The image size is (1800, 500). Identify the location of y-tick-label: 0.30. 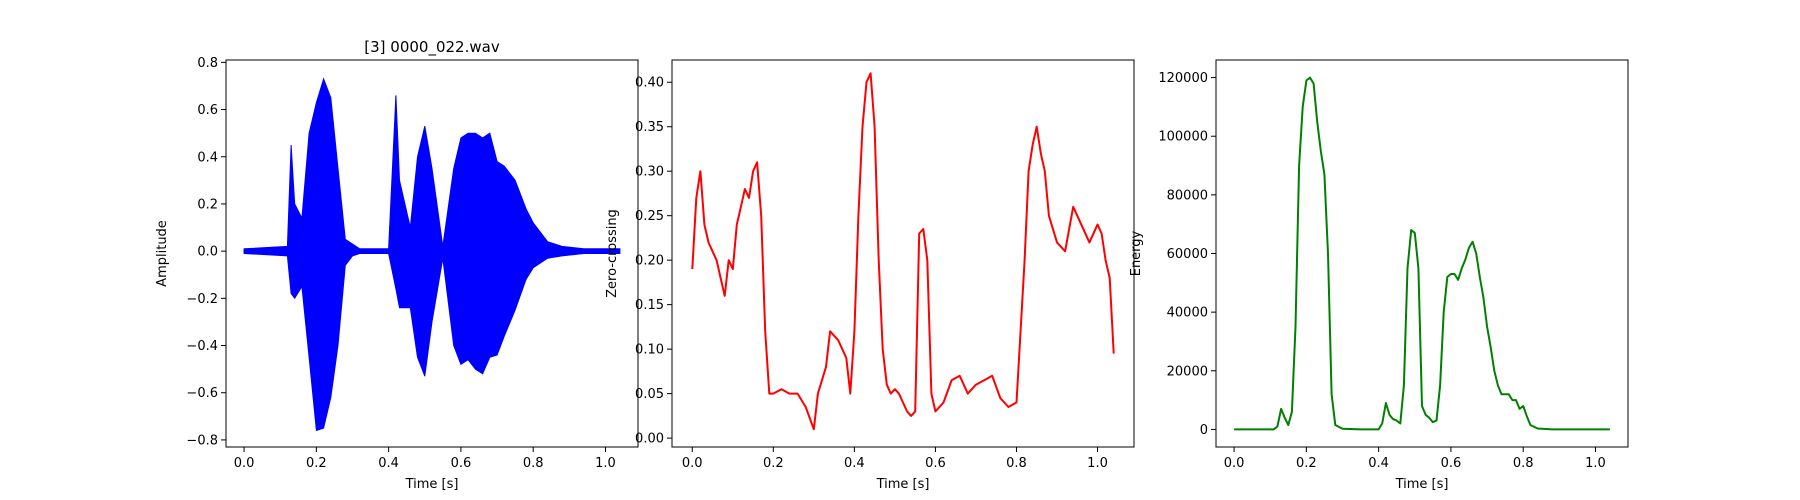
(649, 172).